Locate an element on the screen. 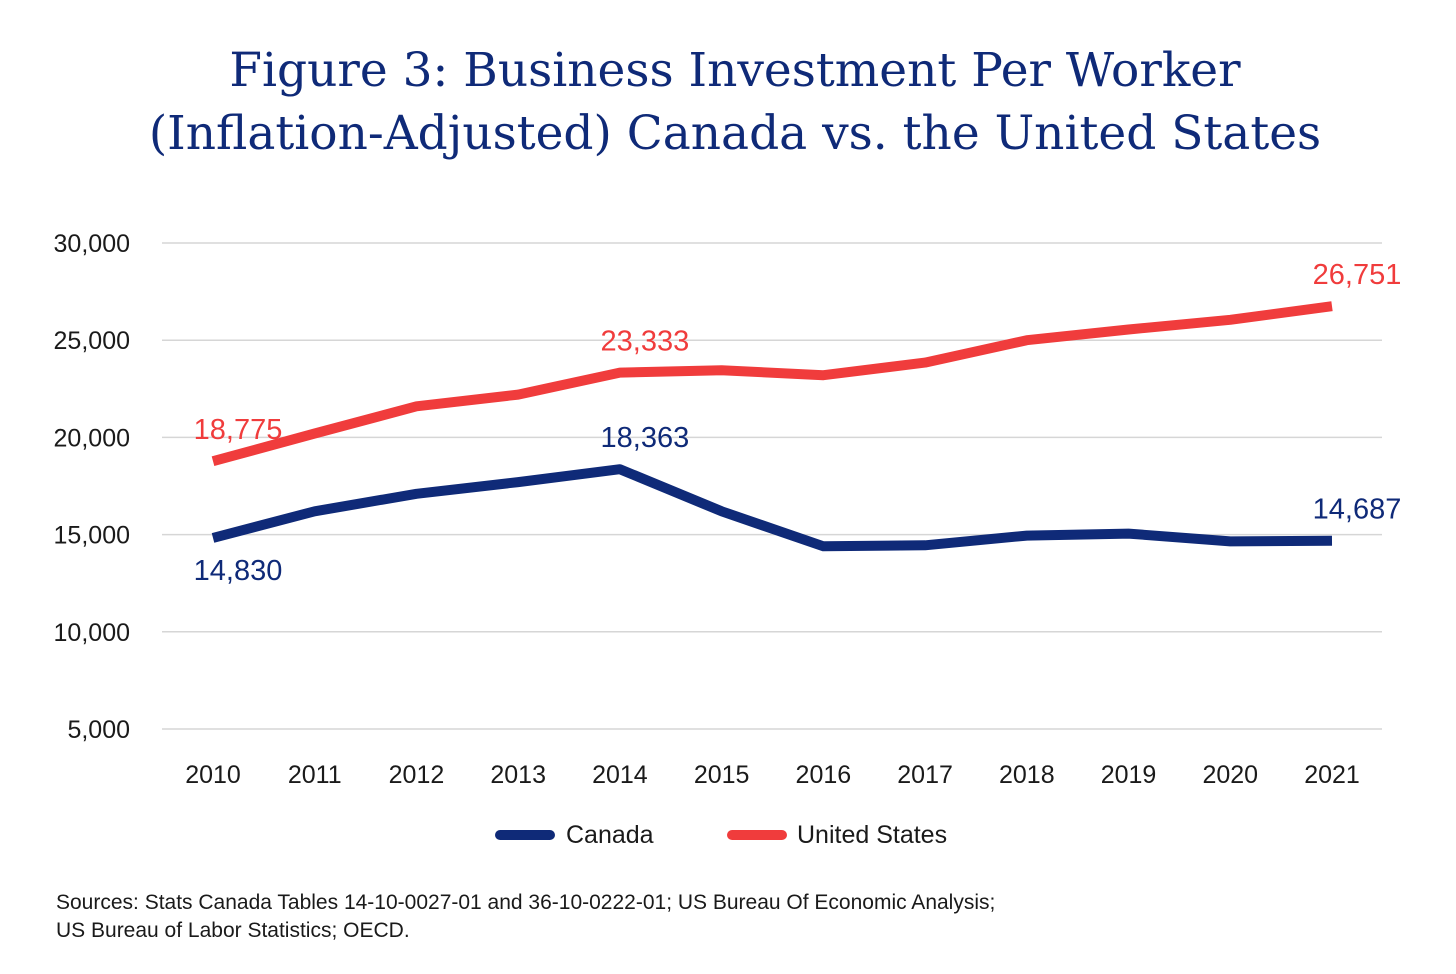 The image size is (1456, 974). united-states-data-label: 26,751 is located at coordinates (1357, 275).